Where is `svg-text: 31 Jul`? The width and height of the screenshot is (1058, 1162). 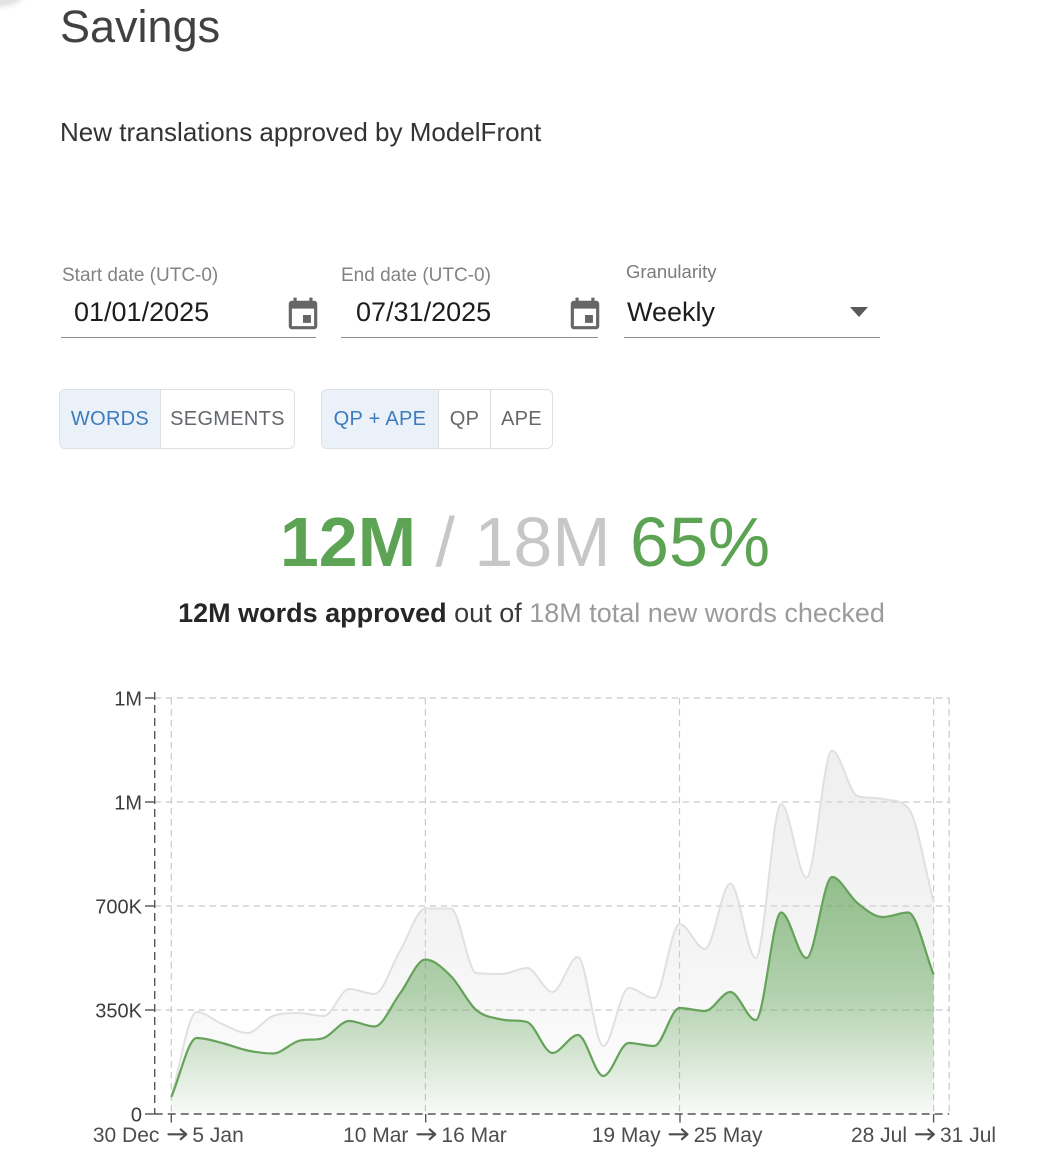
svg-text: 31 Jul is located at coordinates (968, 1135).